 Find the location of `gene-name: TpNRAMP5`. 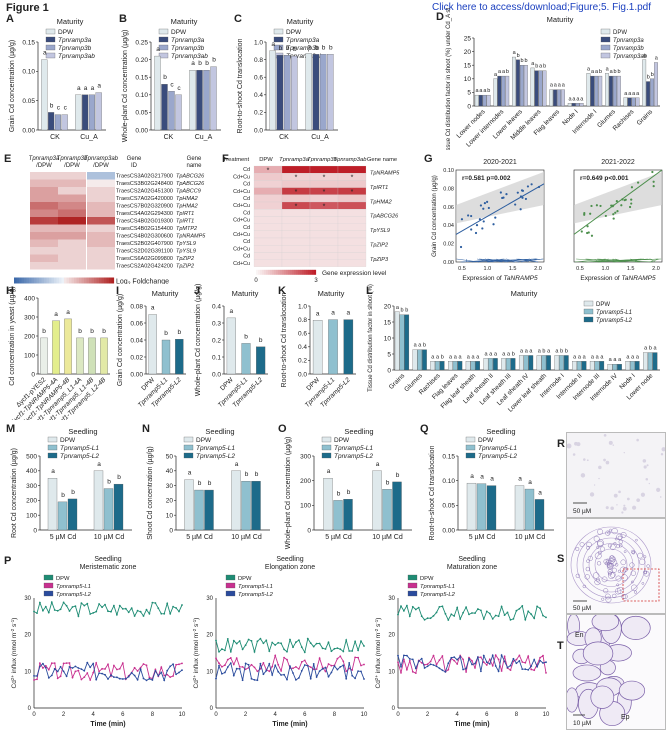

gene-name: TpNRAMP5 is located at coordinates (385, 174).